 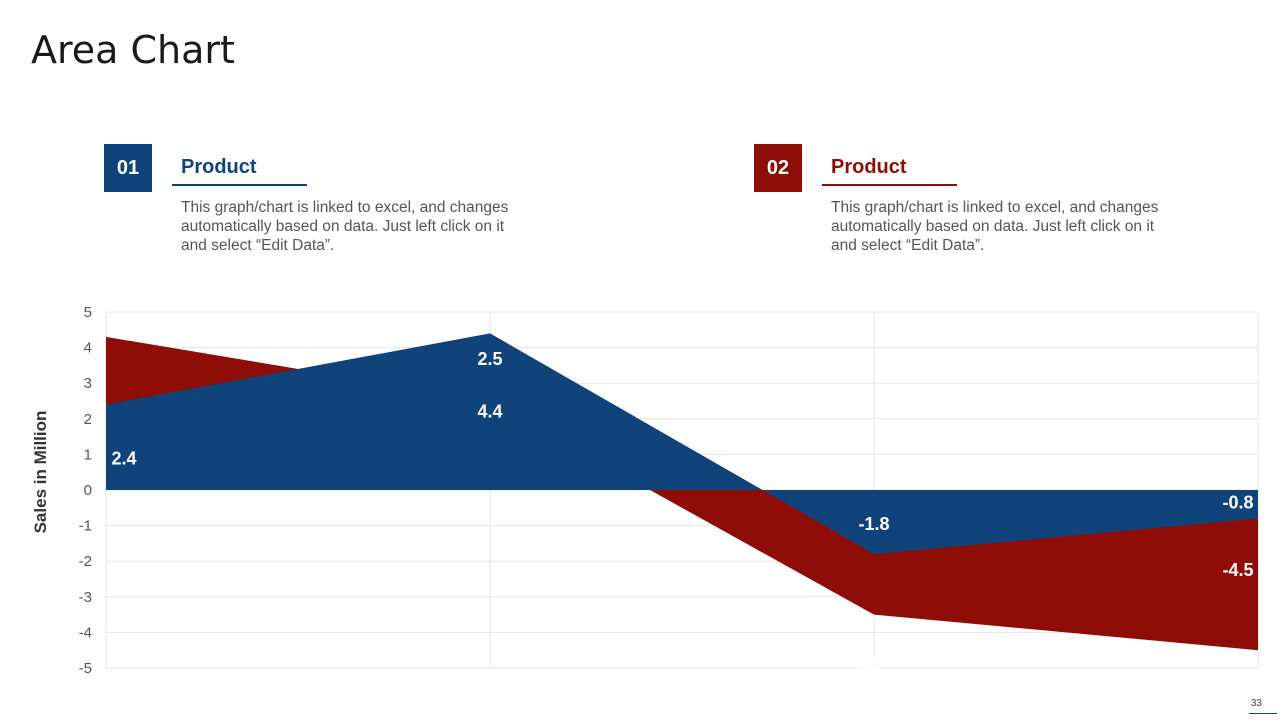 What do you see at coordinates (133, 50) in the screenshot?
I see `page-title: Area Chart` at bounding box center [133, 50].